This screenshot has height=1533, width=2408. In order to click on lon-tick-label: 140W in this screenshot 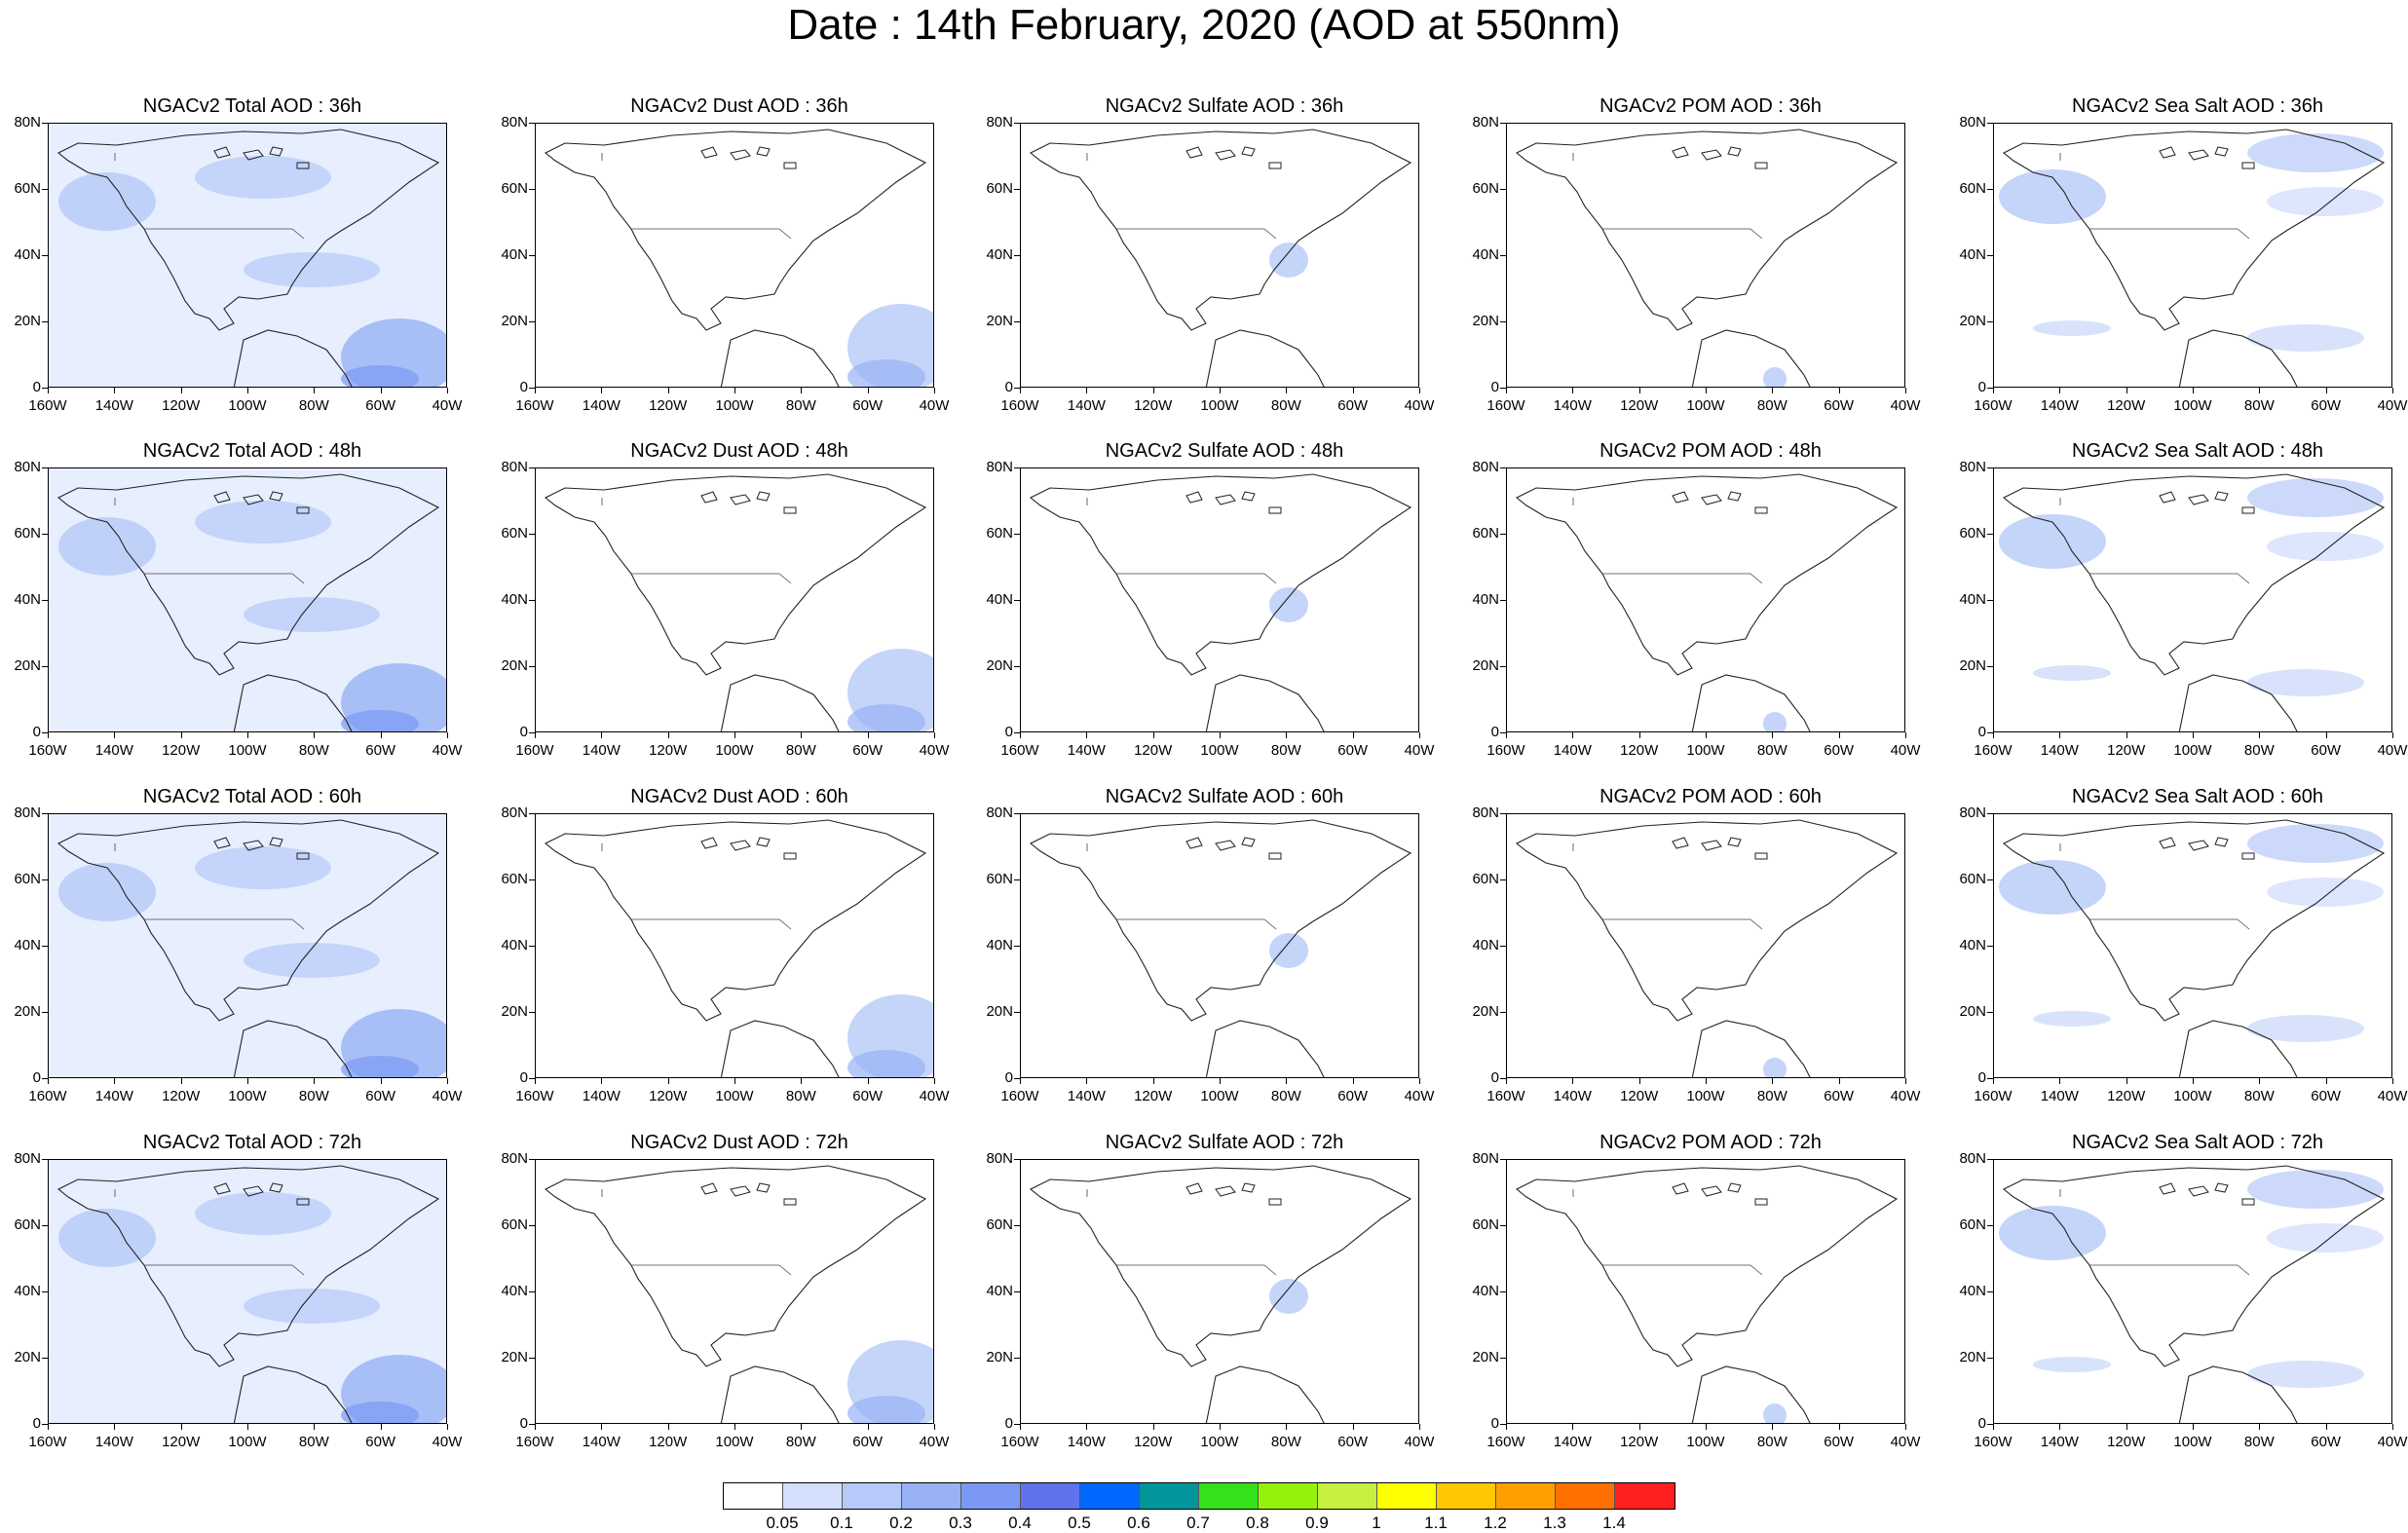, I will do `click(2059, 406)`.